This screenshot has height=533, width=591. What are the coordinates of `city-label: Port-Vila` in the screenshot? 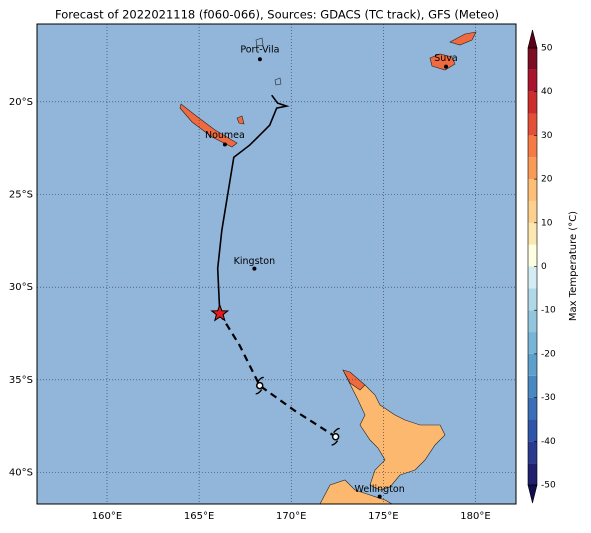 It's located at (259, 50).